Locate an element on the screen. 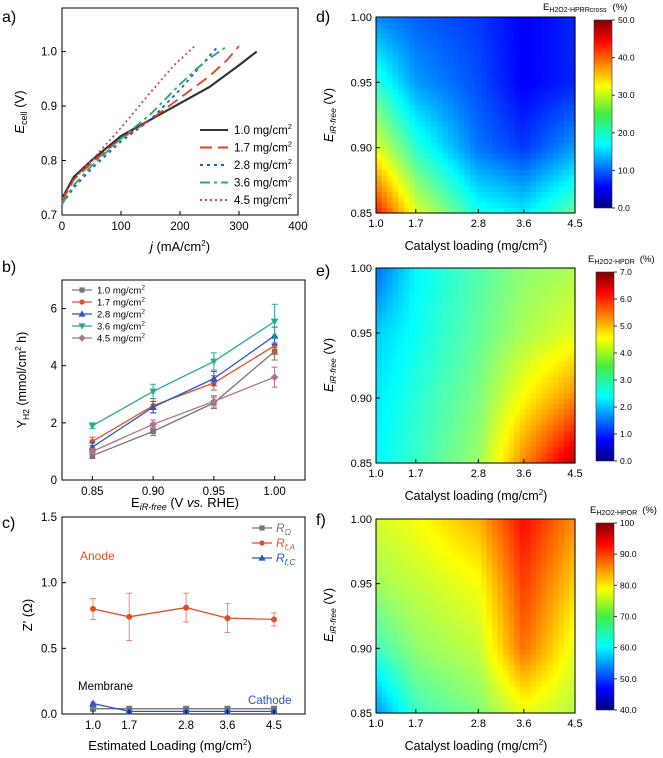  colorbar-tick-label: 0.0 is located at coordinates (624, 208).